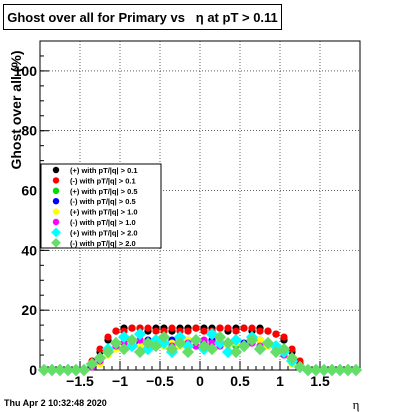  Describe the element at coordinates (29, 250) in the screenshot. I see `y-tick-label: 40` at that location.